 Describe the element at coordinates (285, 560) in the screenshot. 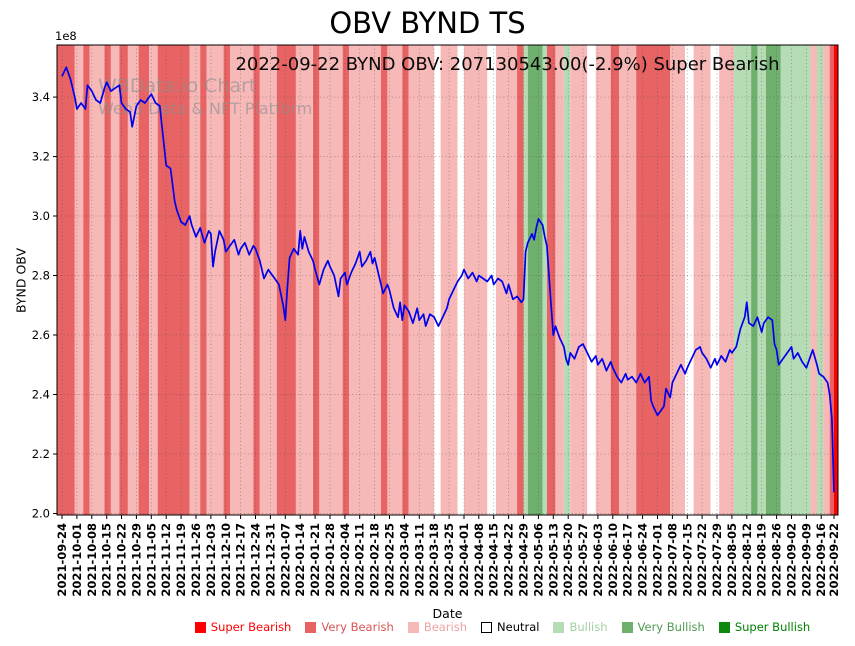

I see `x-tick-label: 2022-01-07` at that location.